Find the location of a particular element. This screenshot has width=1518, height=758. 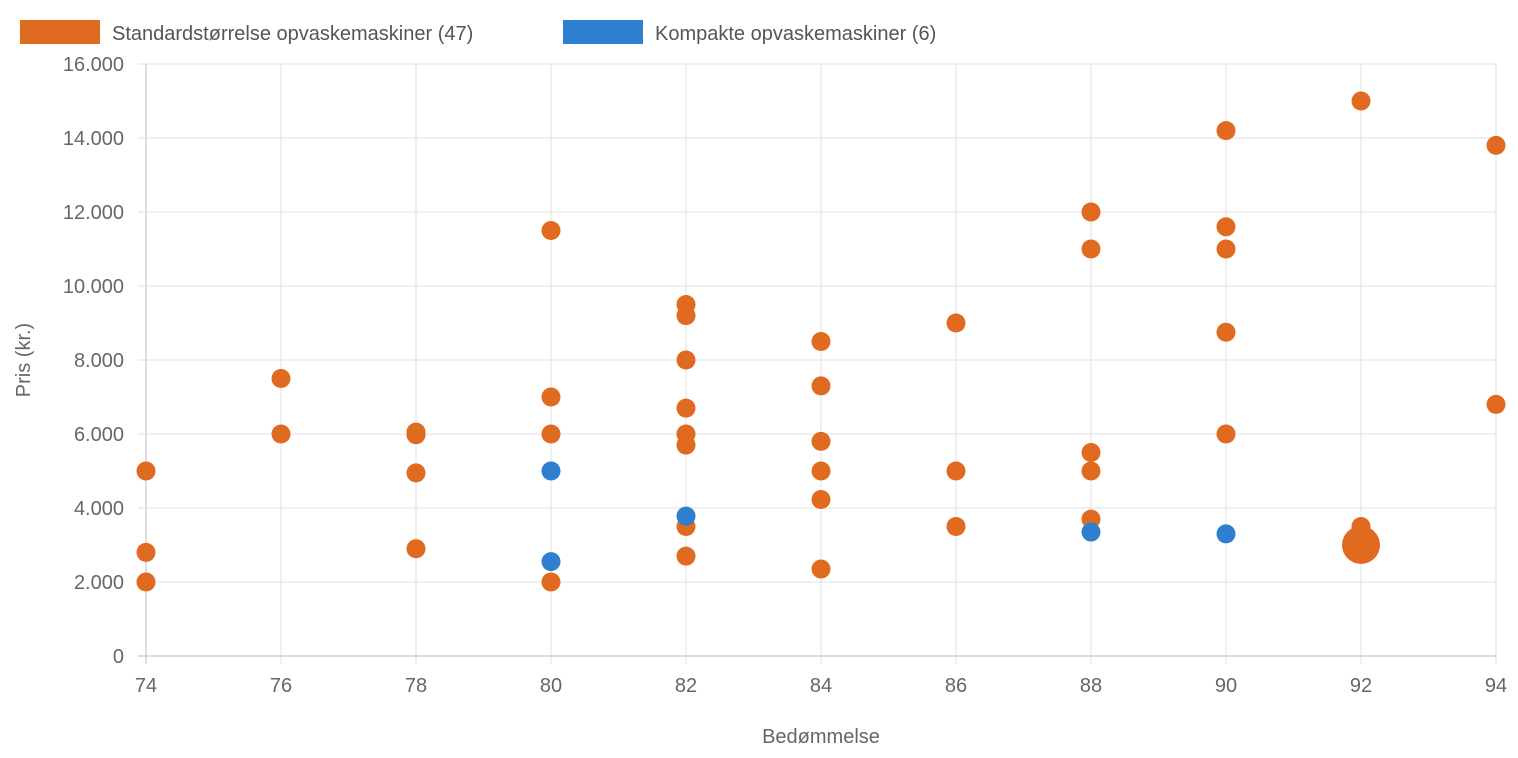

y-tick-label: 10.000 is located at coordinates (93, 287).